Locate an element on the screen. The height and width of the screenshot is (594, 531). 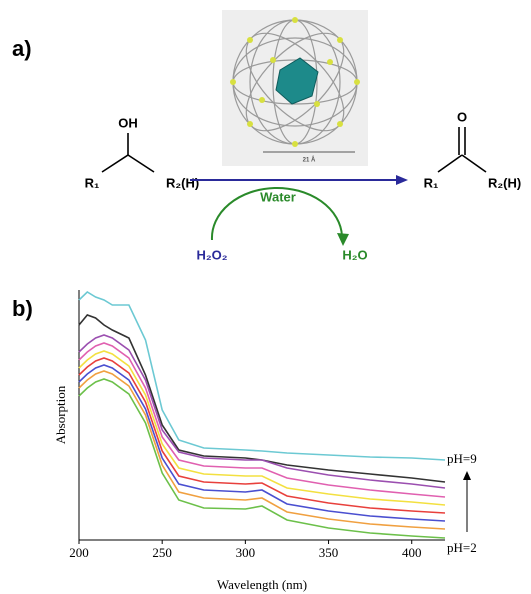
annotation: pH=9 is located at coordinates (462, 458).